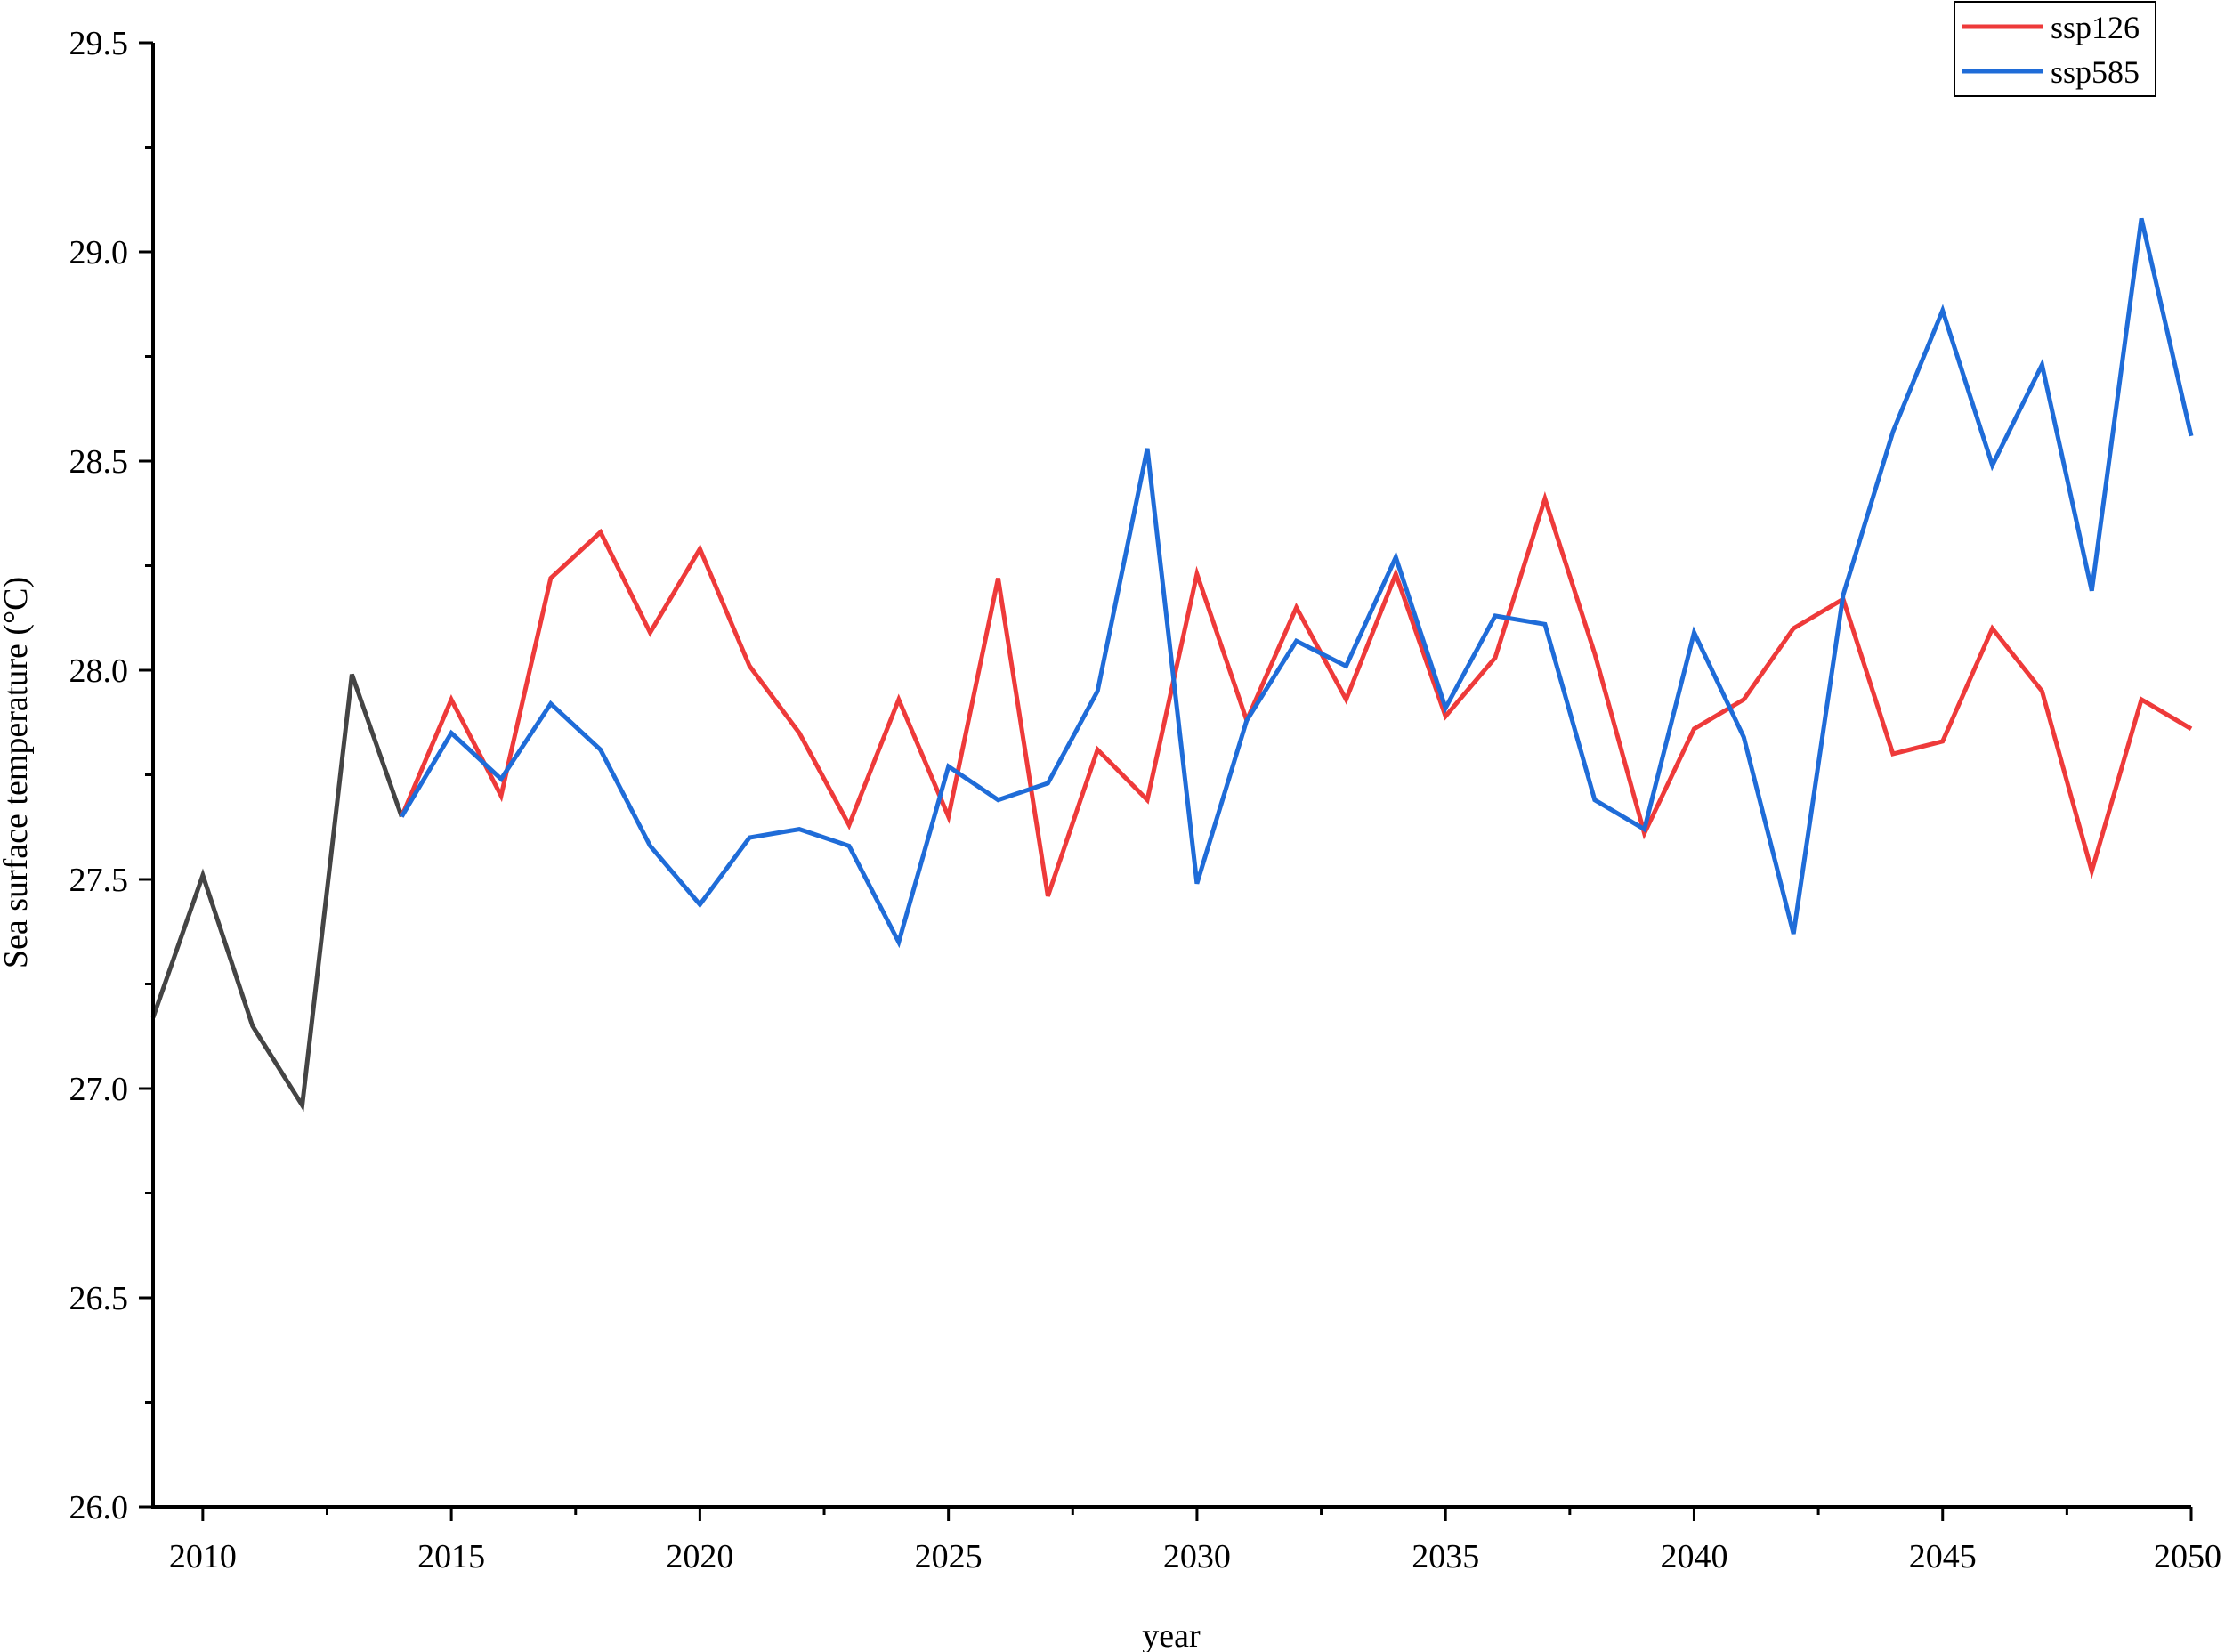 This screenshot has width=2225, height=1652. Describe the element at coordinates (1694, 1556) in the screenshot. I see `x-tick-label: 2040` at that location.